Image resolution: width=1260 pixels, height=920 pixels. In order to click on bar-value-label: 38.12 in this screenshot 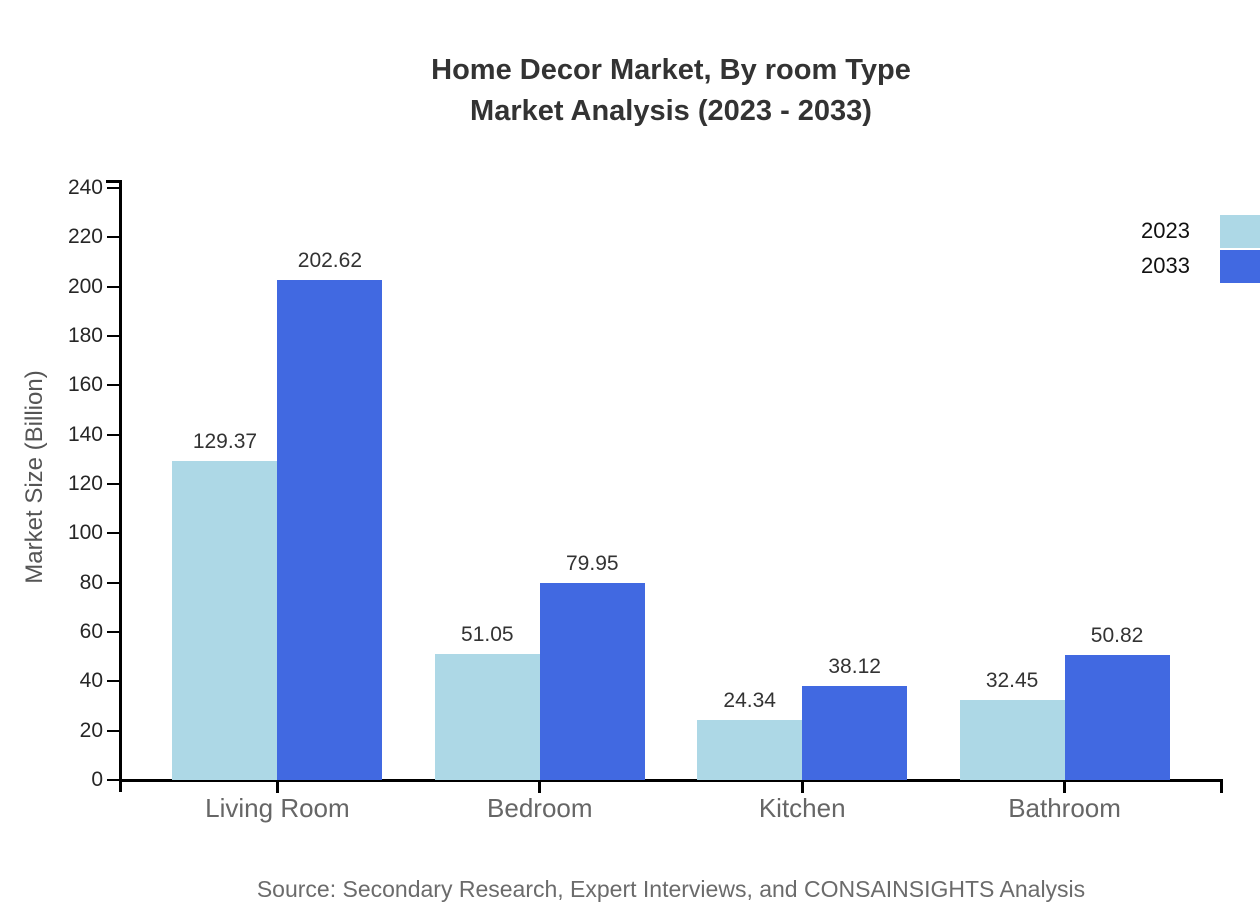, I will do `click(854, 666)`.